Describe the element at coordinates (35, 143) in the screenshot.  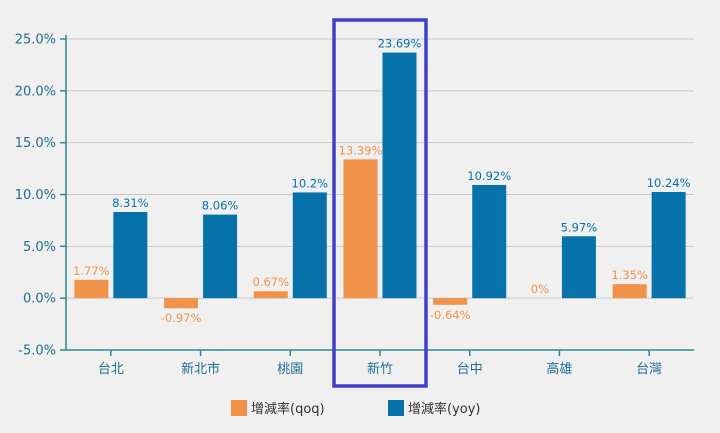
I see `y-tick-label-2: 15.0%` at that location.